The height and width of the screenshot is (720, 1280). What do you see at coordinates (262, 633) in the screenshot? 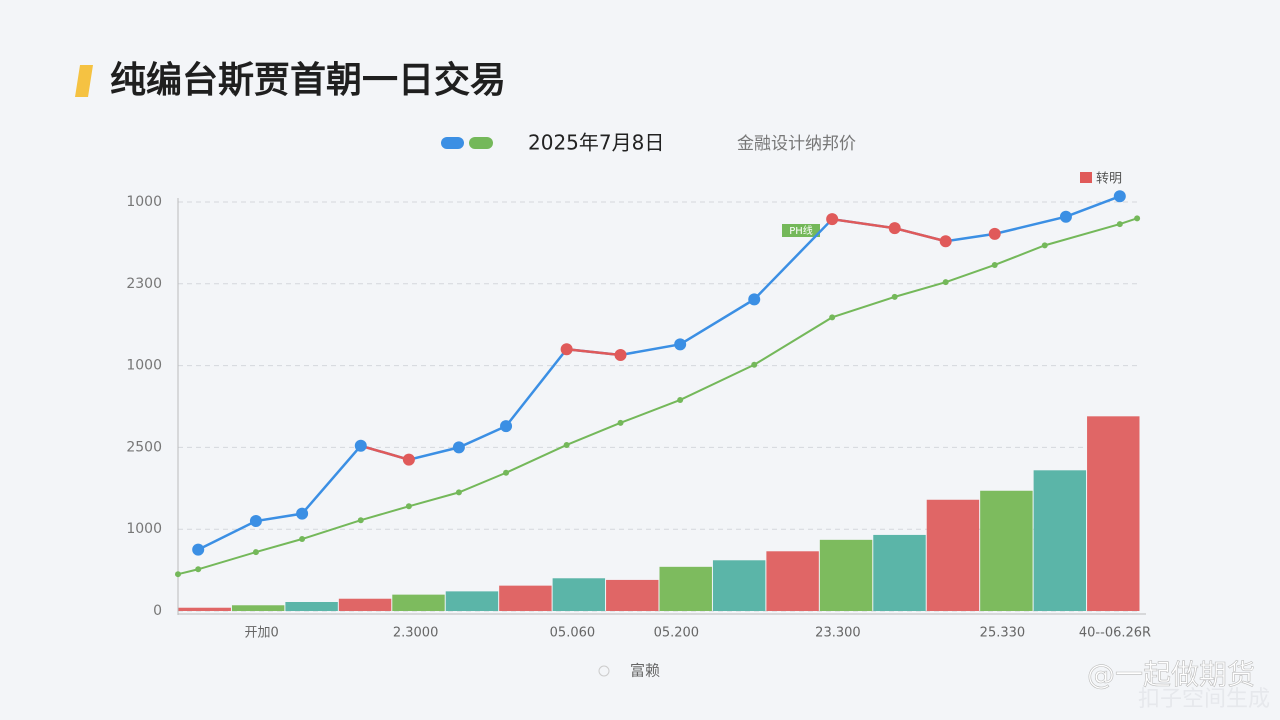
I see `x-tick-label: 开加0` at bounding box center [262, 633].